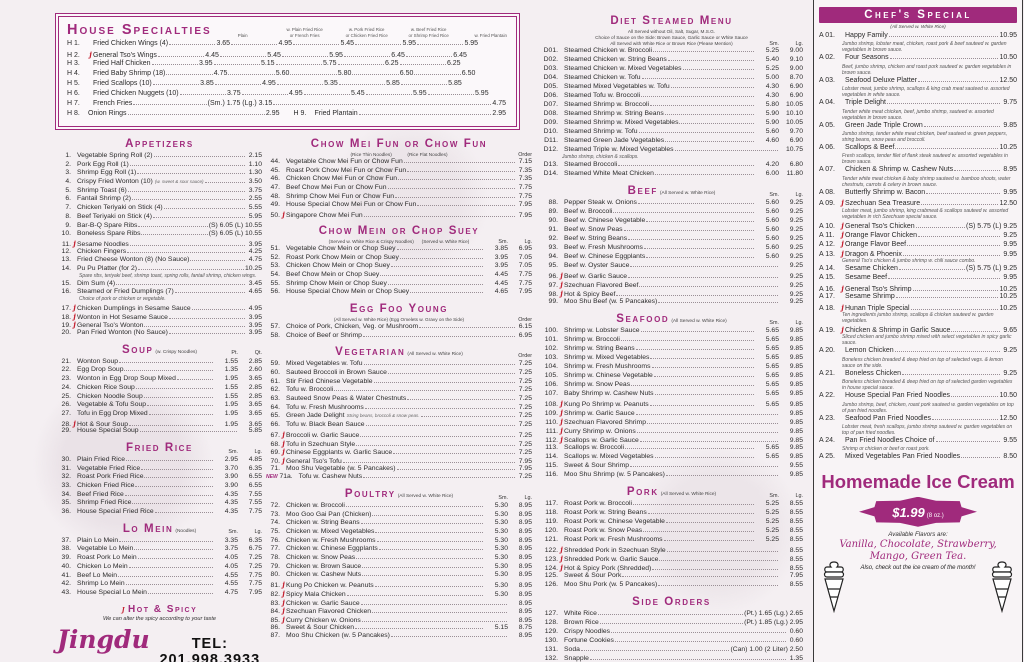  What do you see at coordinates (199, 43) in the screenshot?
I see `item-price-cell: 3.65` at bounding box center [199, 43].